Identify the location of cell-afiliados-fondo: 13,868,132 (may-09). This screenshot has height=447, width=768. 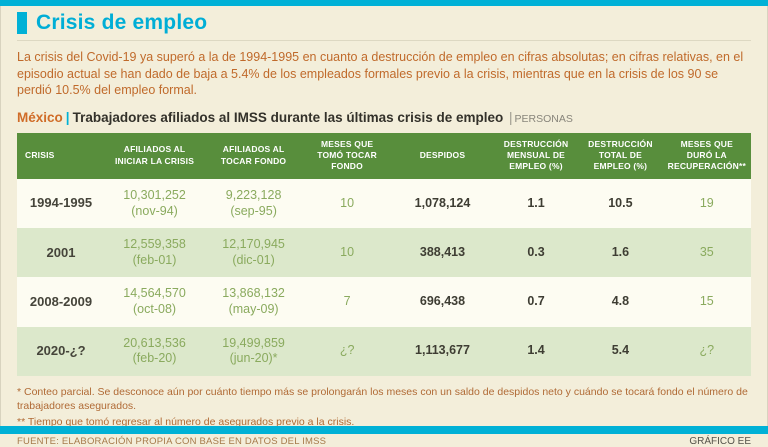
(253, 301).